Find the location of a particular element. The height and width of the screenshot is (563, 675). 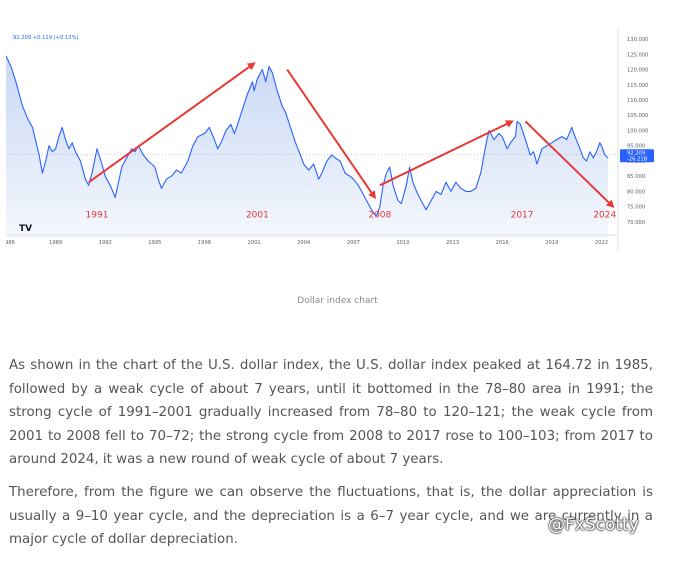

x-tick-label: 2004 is located at coordinates (304, 243).